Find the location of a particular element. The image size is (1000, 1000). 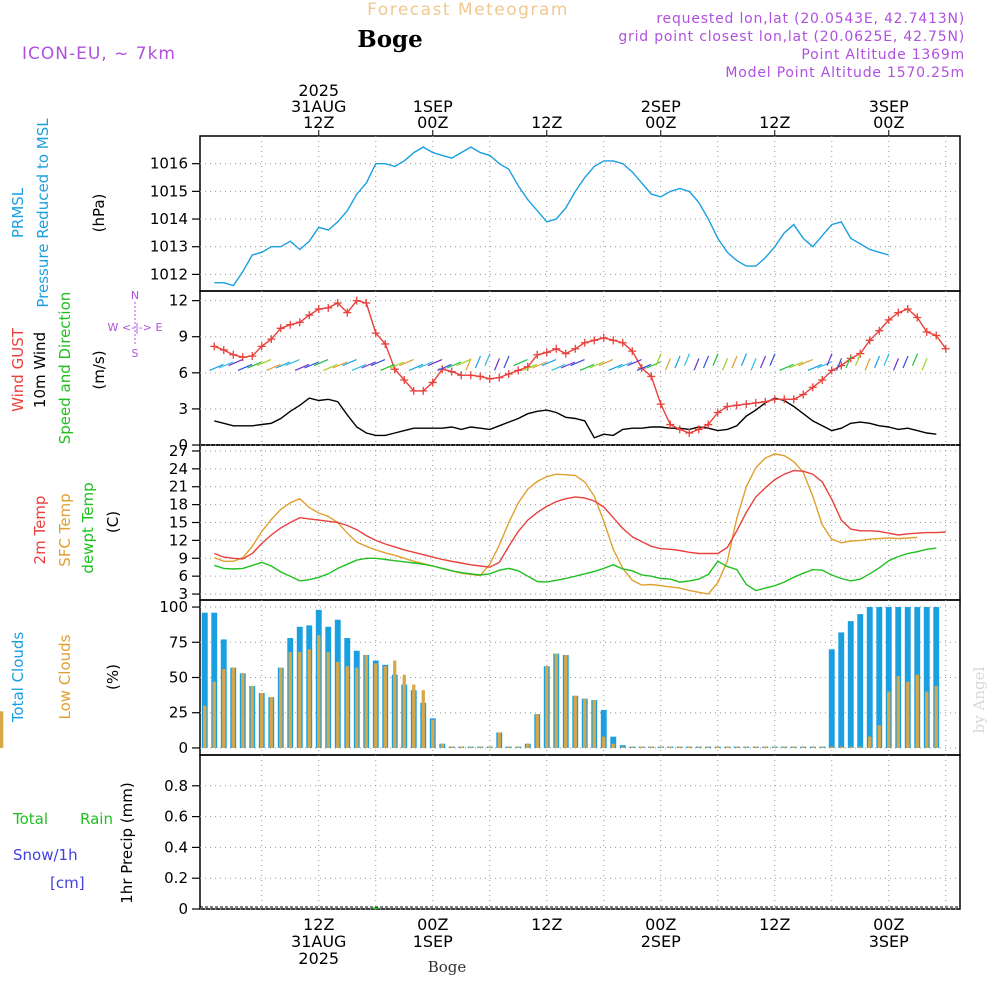

pressure-panel is located at coordinates (580, 213).